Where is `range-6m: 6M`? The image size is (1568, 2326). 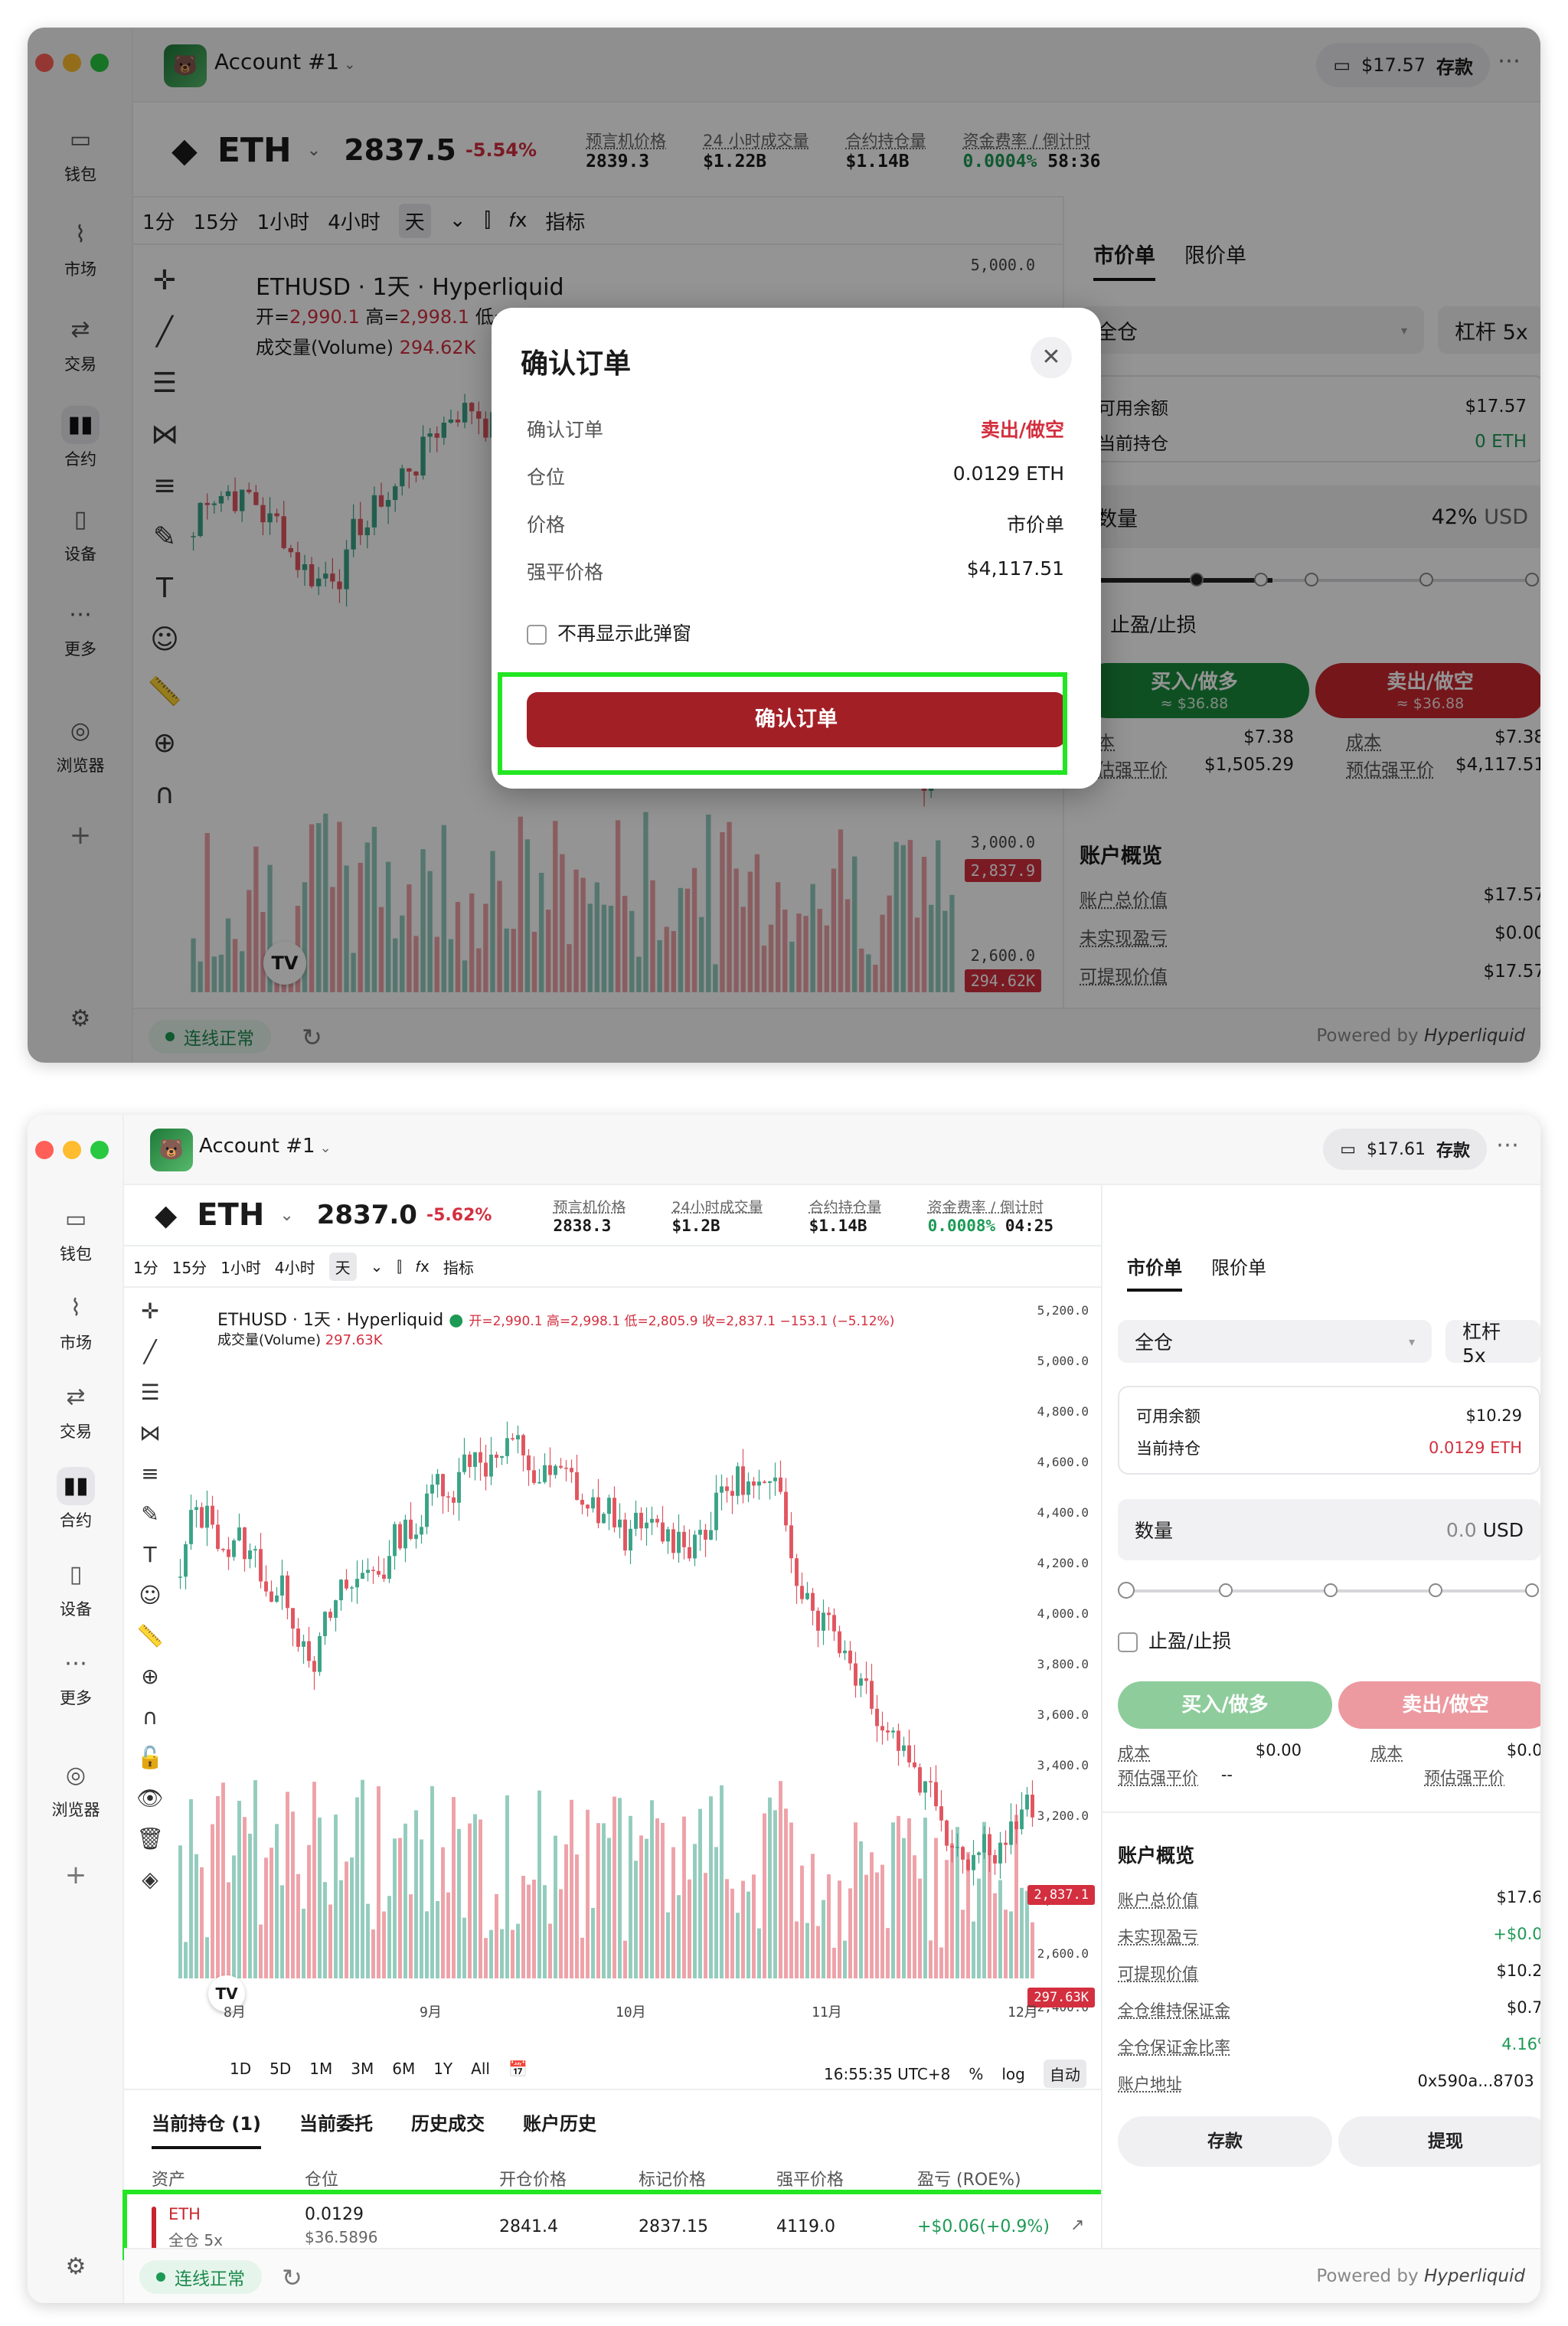
range-6m: 6M is located at coordinates (404, 2069).